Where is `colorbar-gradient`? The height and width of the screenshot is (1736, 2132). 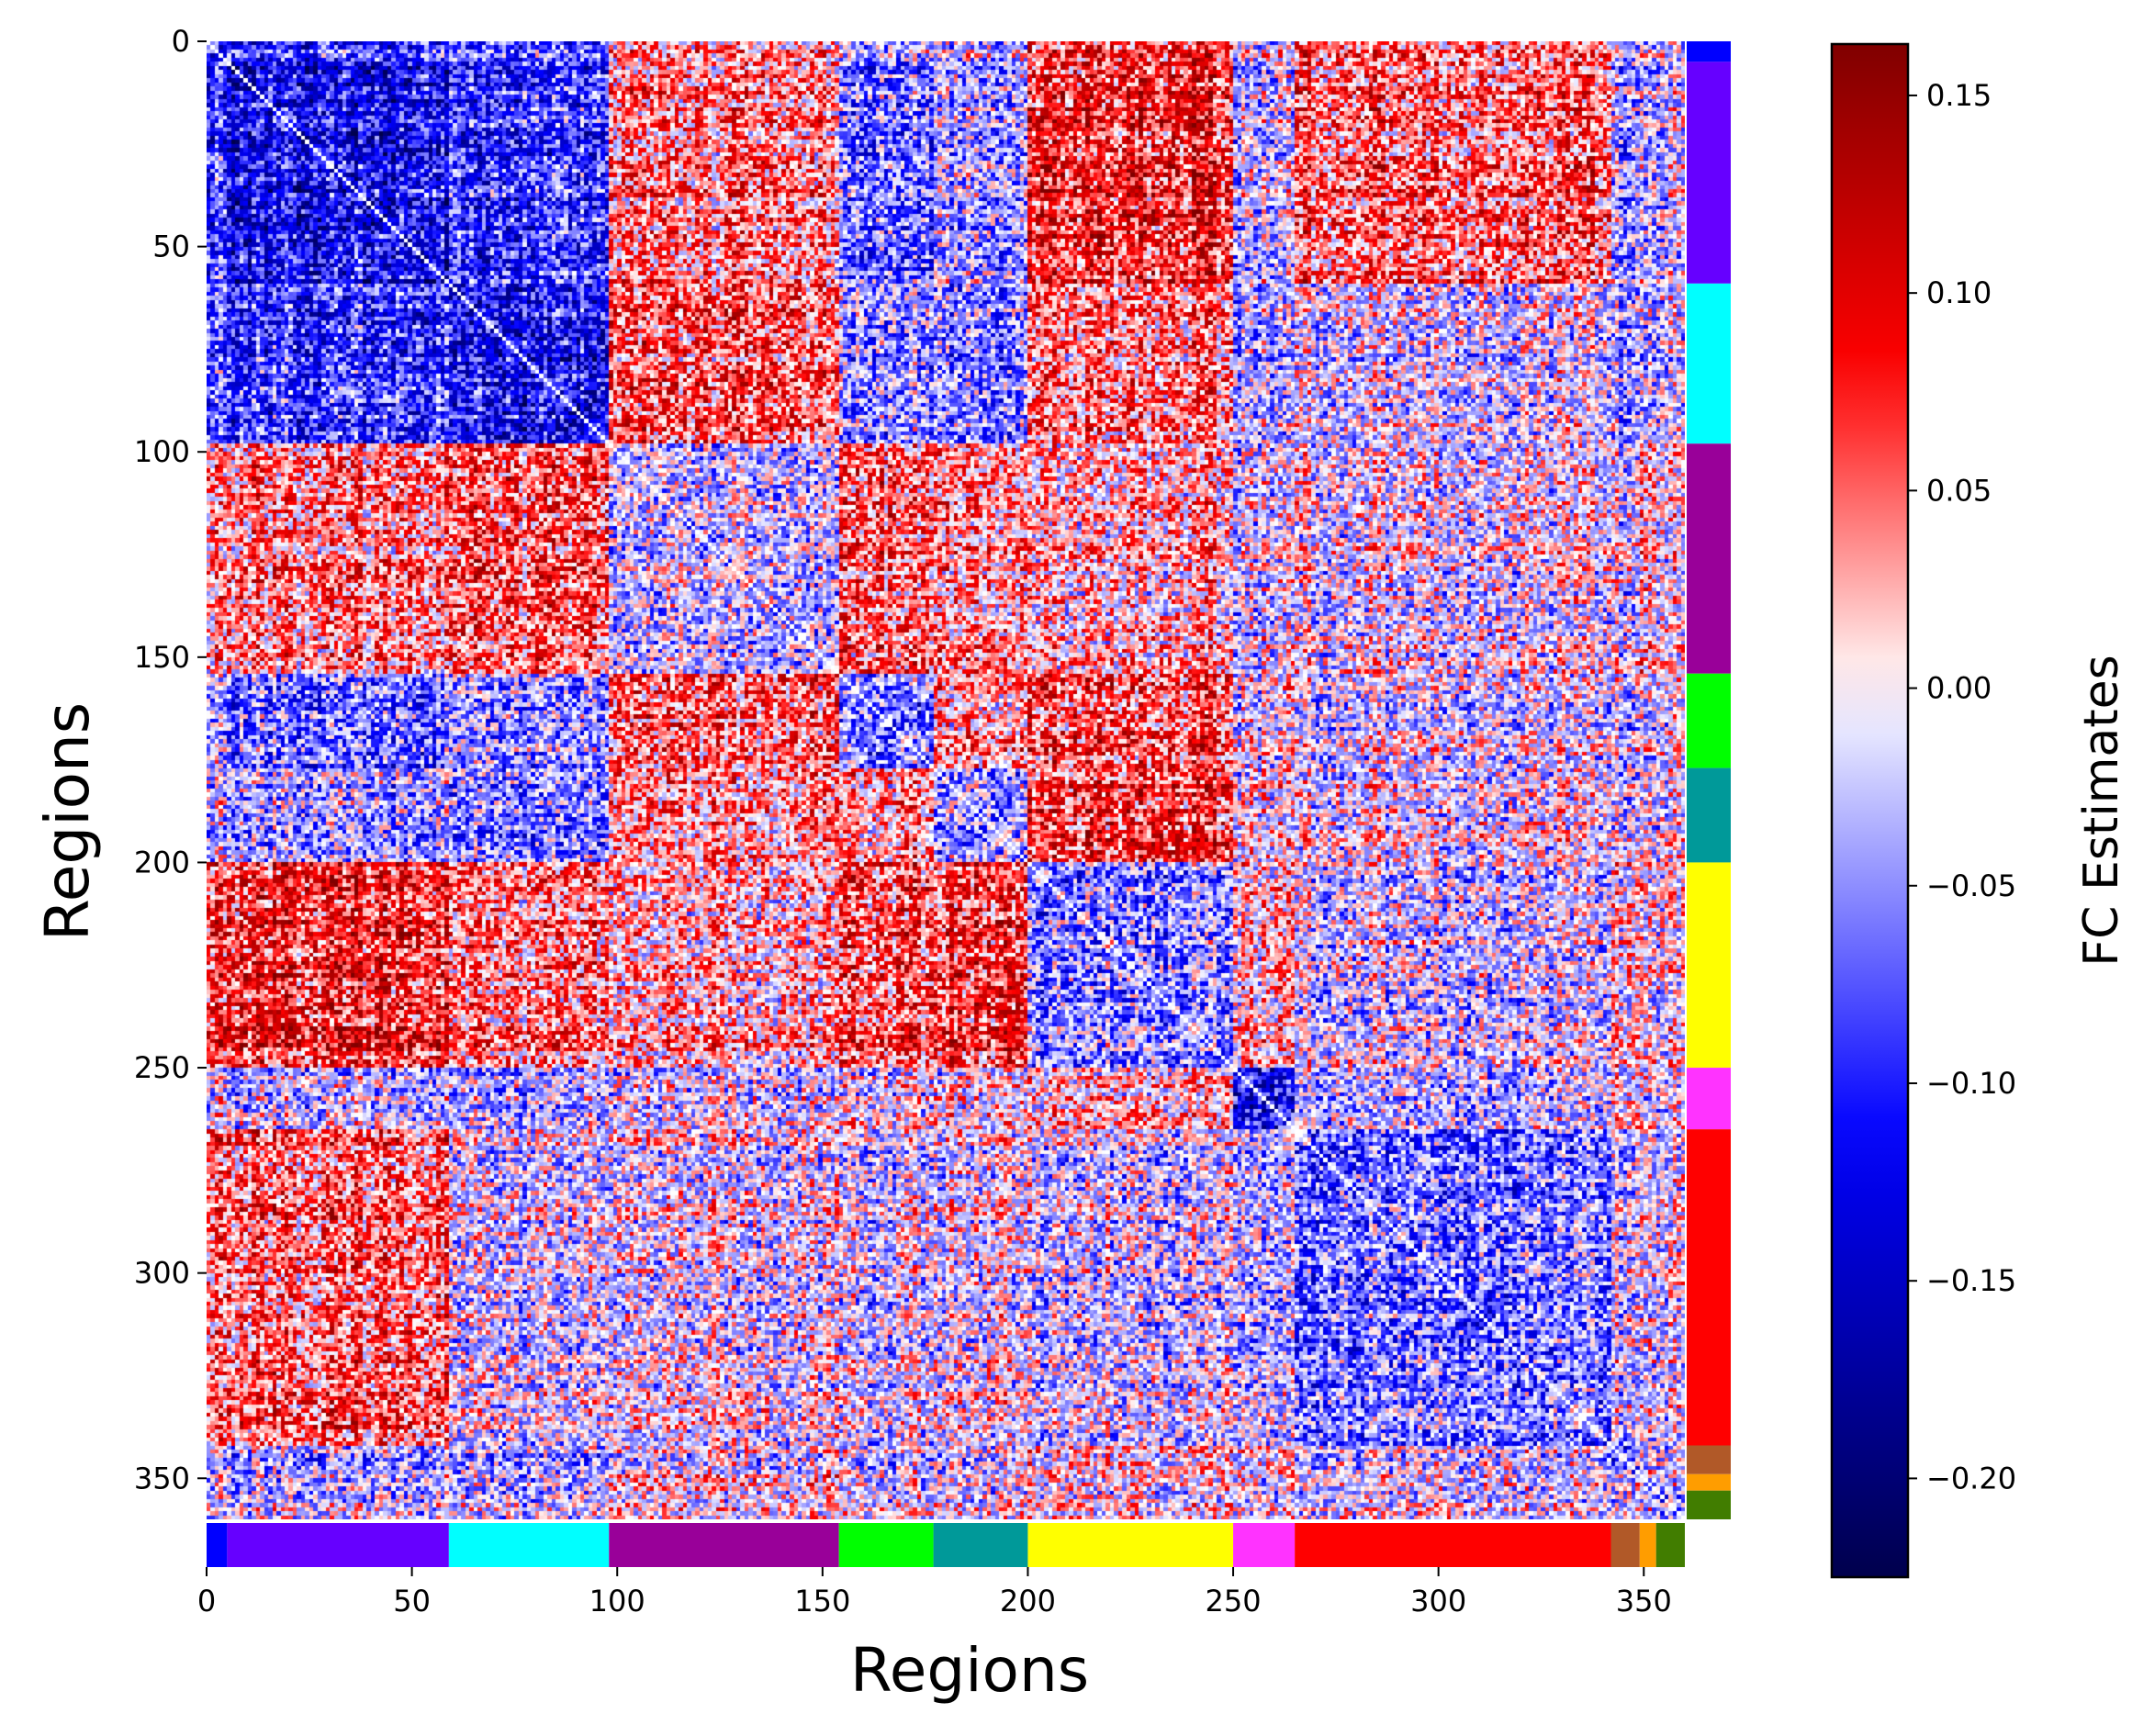 colorbar-gradient is located at coordinates (1870, 810).